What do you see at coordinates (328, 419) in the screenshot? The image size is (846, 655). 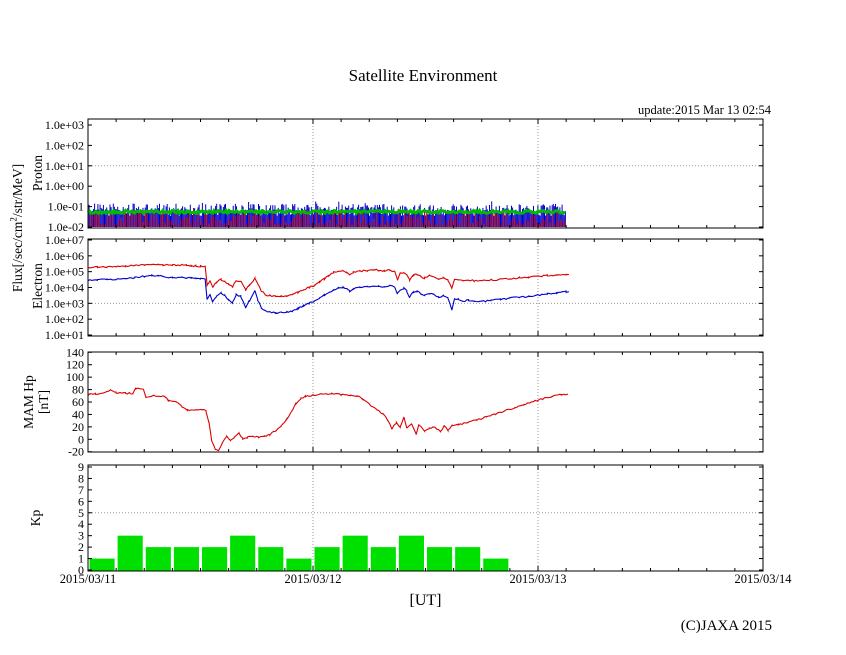 I see `mam-red-trace` at bounding box center [328, 419].